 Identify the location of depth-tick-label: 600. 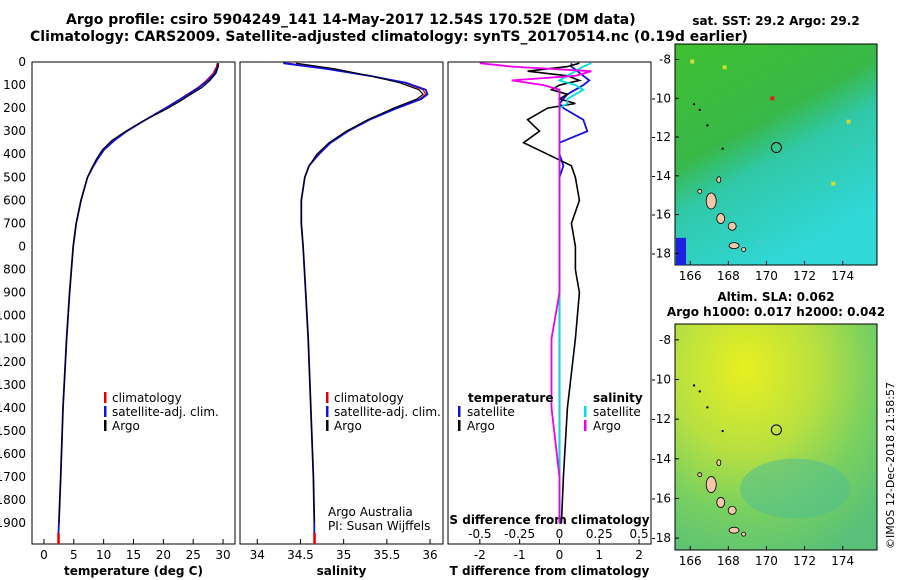
(14, 200).